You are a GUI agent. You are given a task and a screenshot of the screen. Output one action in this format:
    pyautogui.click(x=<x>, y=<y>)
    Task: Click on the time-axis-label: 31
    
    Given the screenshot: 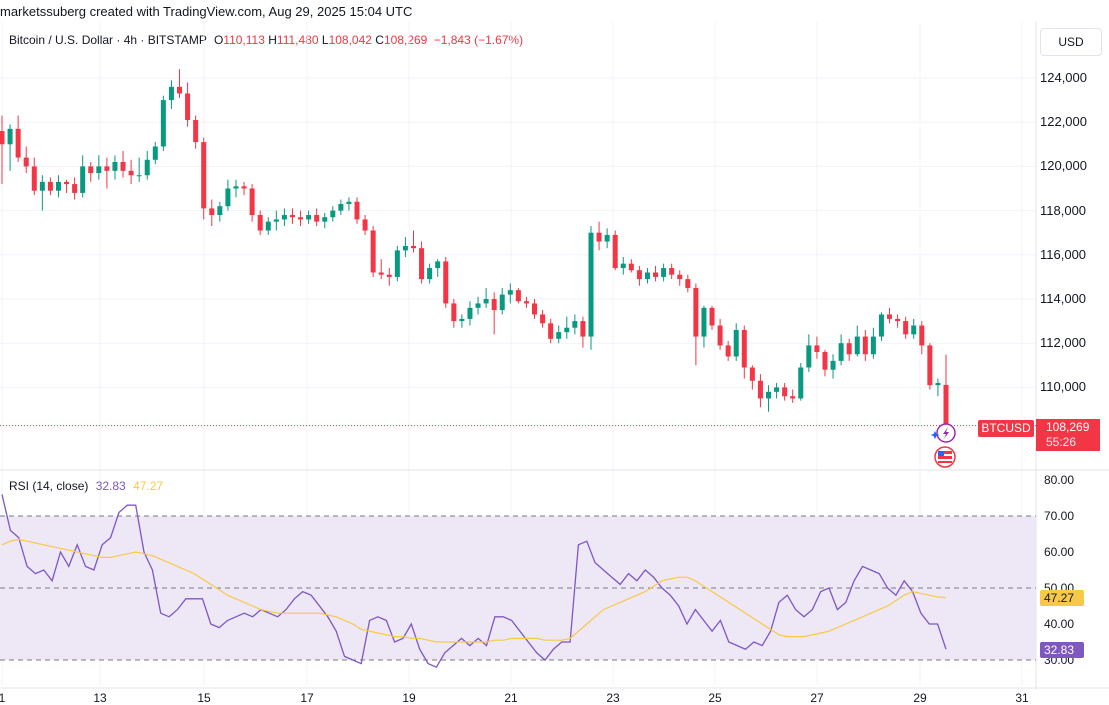 What is the action you would take?
    pyautogui.click(x=1022, y=698)
    